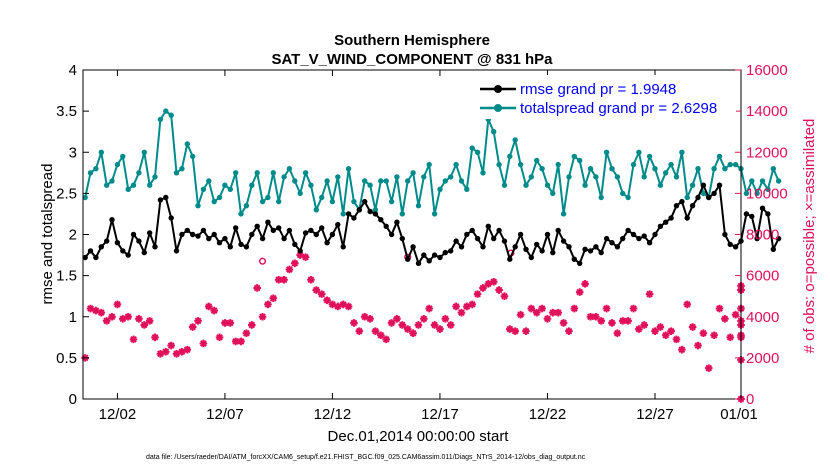 The width and height of the screenshot is (830, 470). I want to click on left-axis-ticks: 0 0.5 1 1.5 2 2.5 3 3.5 4, so click(72, 235).